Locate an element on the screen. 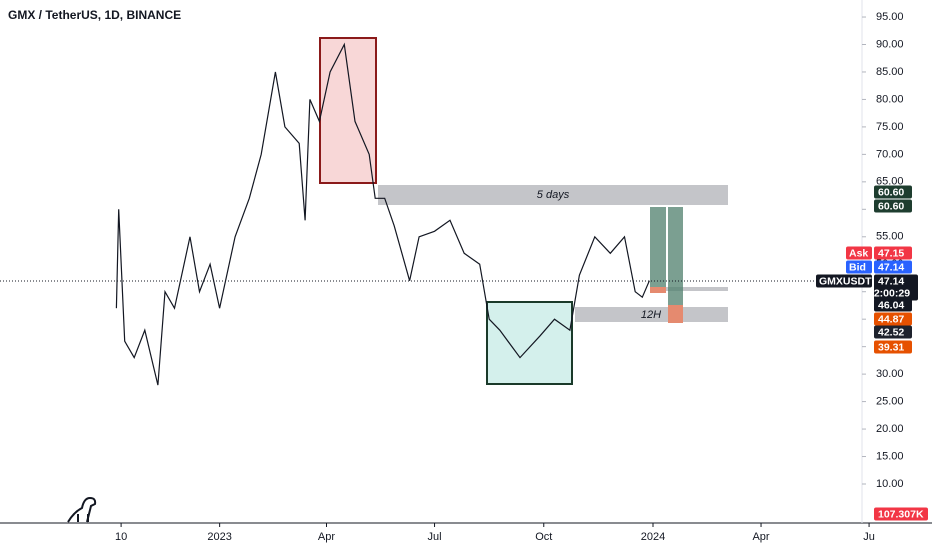 This screenshot has width=932, height=550. badge-label: 47.15 is located at coordinates (891, 253).